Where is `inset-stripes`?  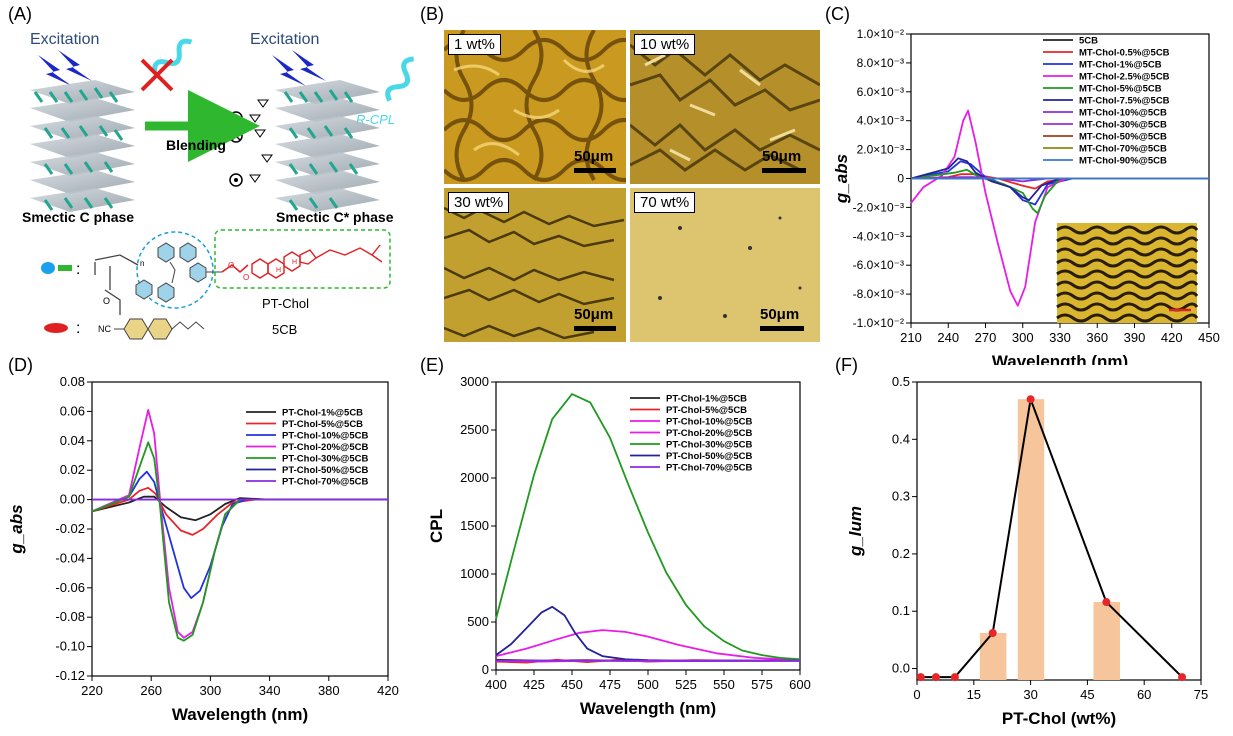
inset-stripes is located at coordinates (1127, 274).